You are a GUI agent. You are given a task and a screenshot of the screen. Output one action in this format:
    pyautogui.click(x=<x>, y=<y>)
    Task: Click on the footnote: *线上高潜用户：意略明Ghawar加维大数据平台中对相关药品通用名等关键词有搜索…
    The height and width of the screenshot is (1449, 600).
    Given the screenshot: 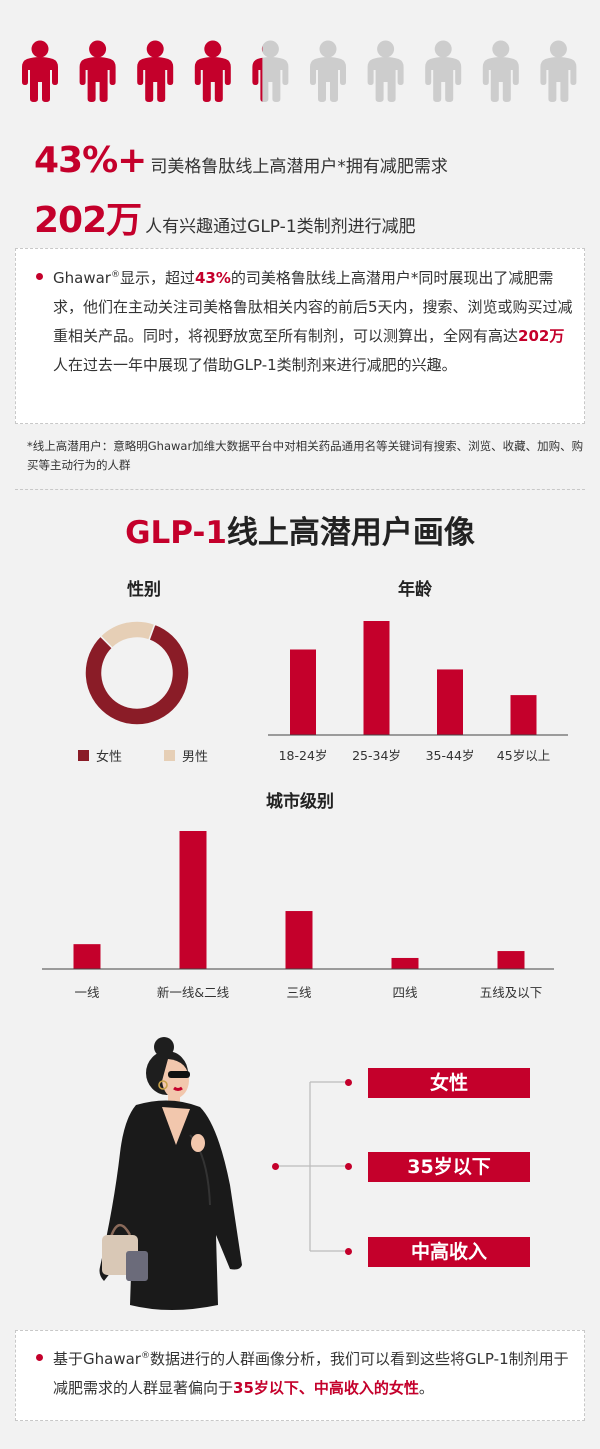 What is the action you would take?
    pyautogui.click(x=305, y=455)
    